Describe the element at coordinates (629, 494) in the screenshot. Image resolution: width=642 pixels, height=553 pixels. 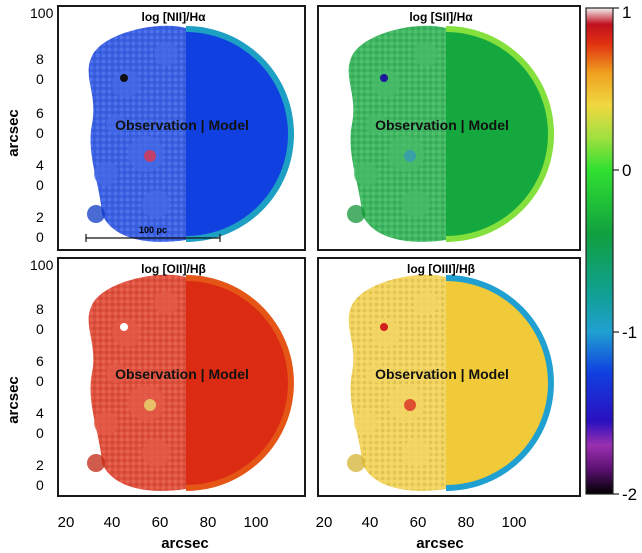
I see `colorbar-tick-label: -2` at that location.